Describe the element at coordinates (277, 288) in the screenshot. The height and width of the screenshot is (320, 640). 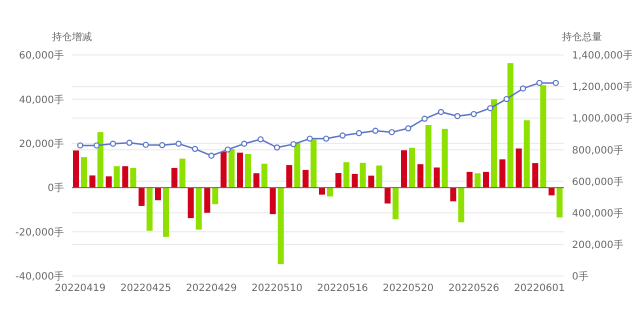
I see `x-tick-label: 20220510` at that location.